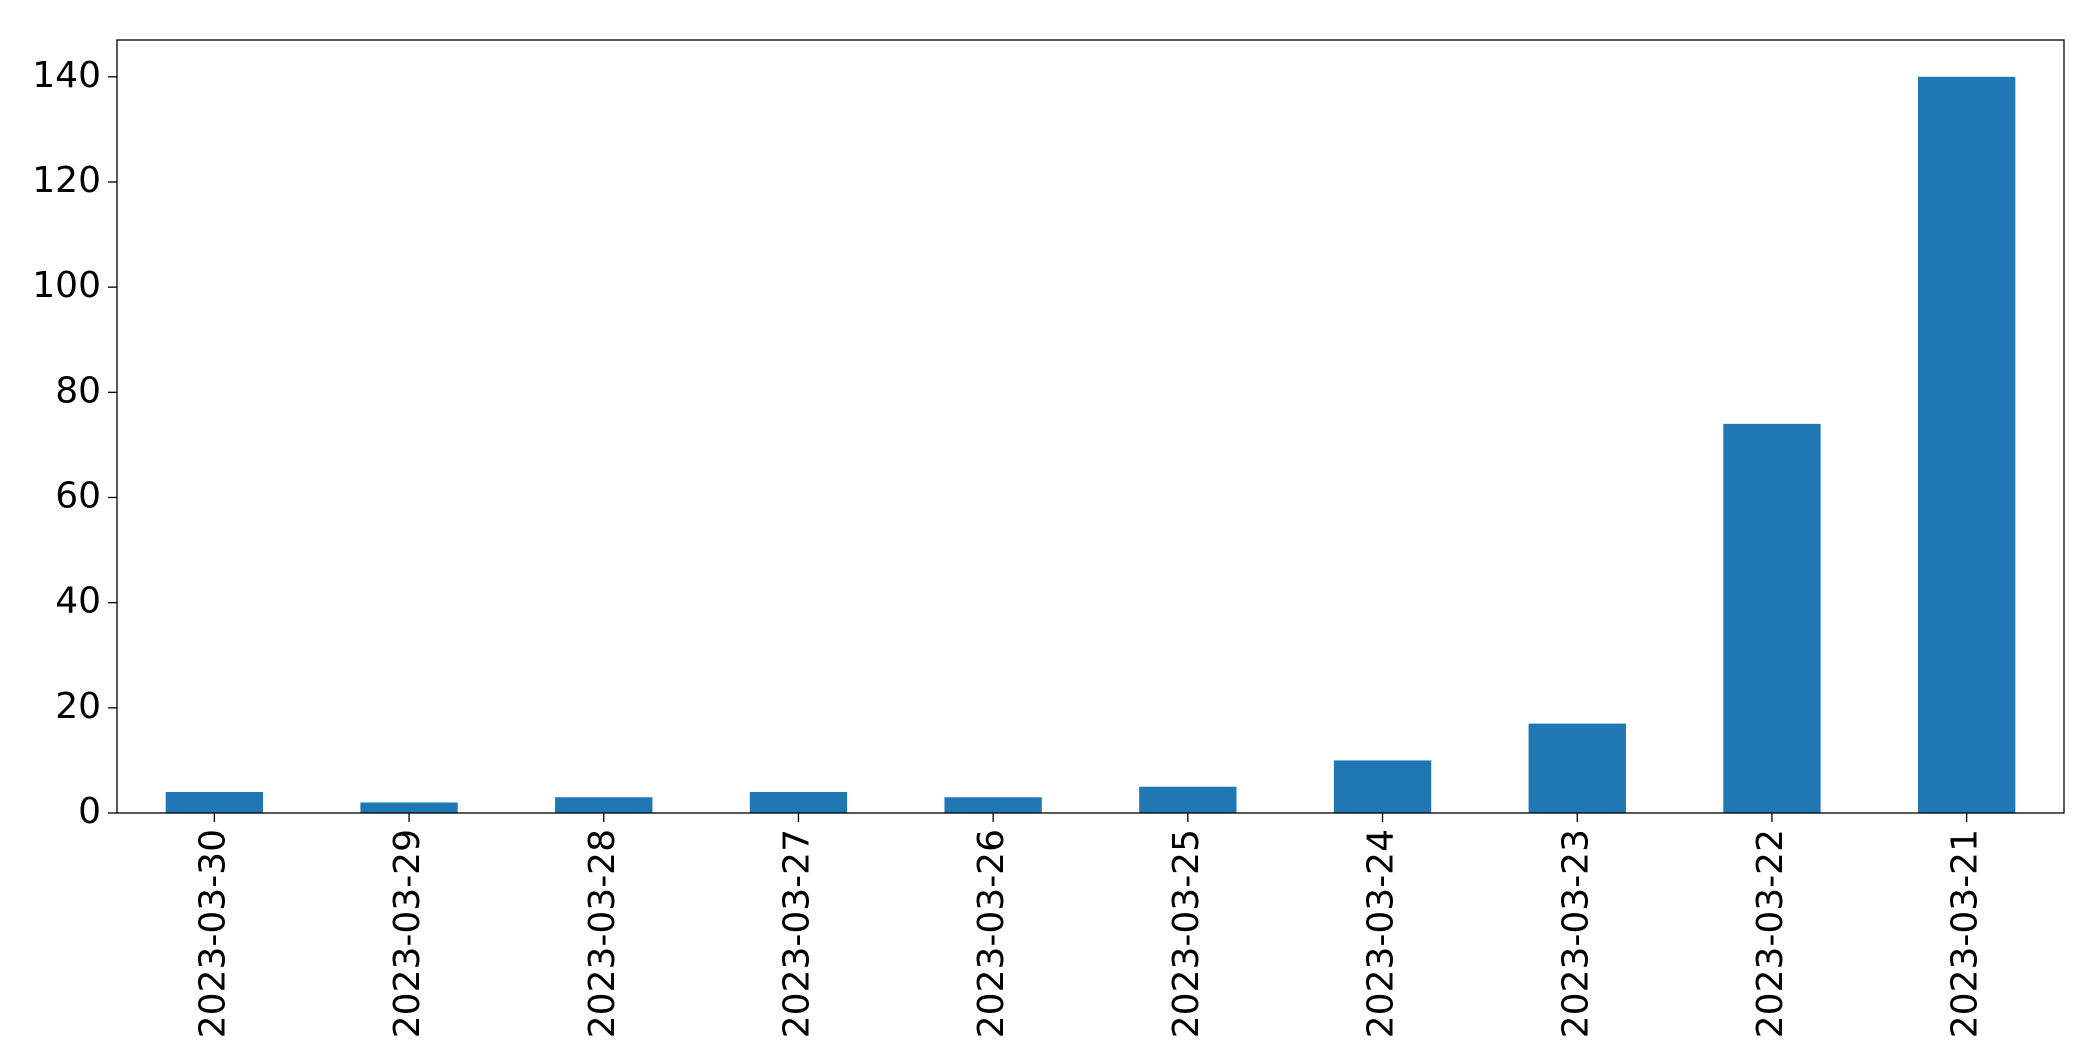 The width and height of the screenshot is (2093, 1061). What do you see at coordinates (1965, 933) in the screenshot?
I see `x-tick-label: 2023-03-21` at bounding box center [1965, 933].